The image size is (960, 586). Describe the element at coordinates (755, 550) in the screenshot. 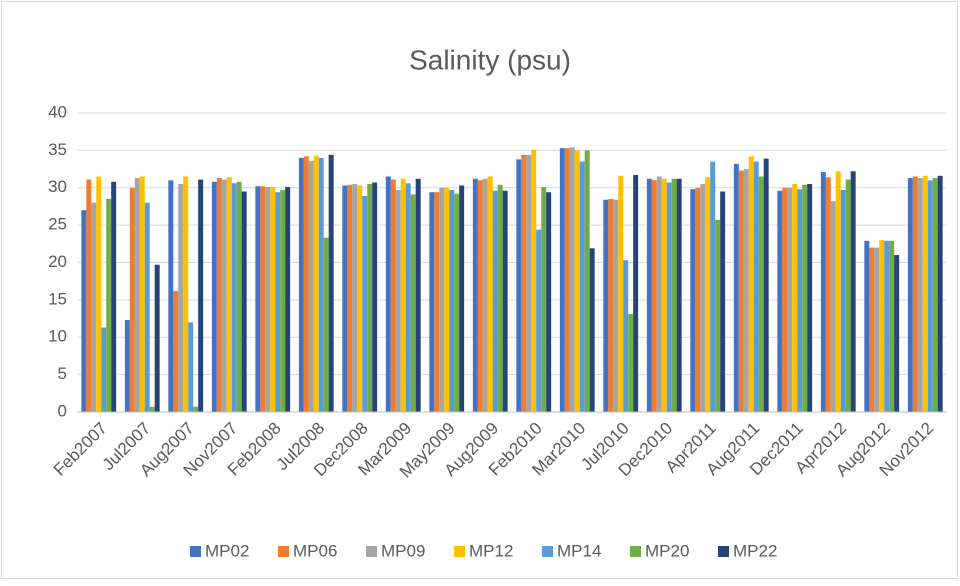

I see `legend-label: MP22` at that location.